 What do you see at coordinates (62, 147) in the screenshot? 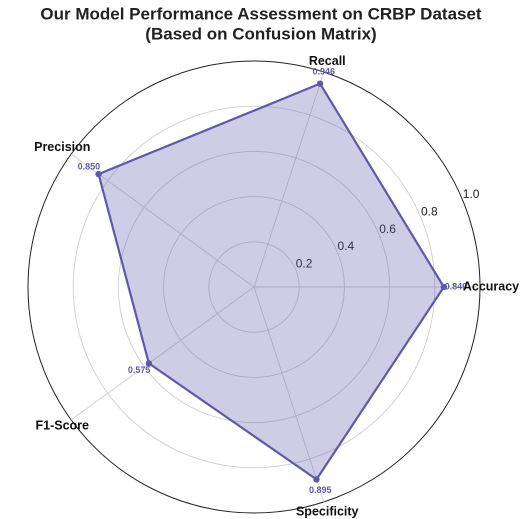
I see `category-label: Precision` at bounding box center [62, 147].